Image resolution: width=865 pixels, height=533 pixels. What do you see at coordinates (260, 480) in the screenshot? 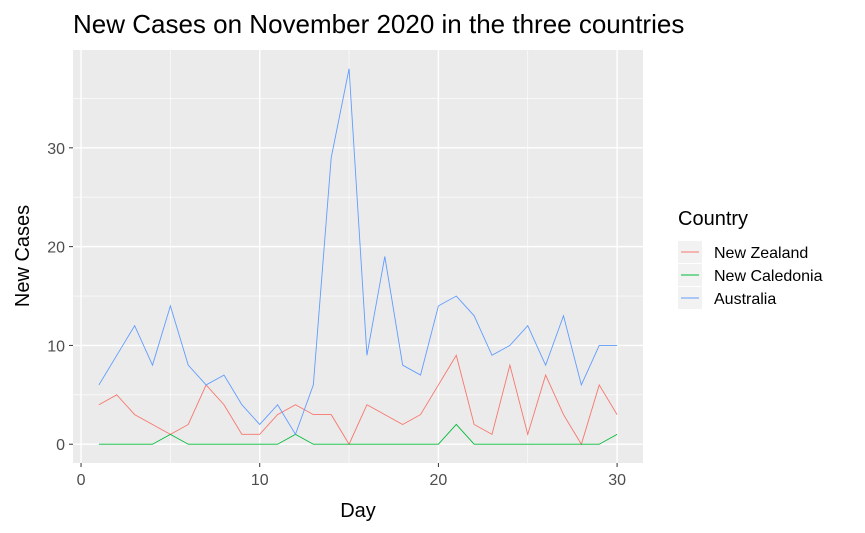
I see `x-tick-label: 10` at bounding box center [260, 480].